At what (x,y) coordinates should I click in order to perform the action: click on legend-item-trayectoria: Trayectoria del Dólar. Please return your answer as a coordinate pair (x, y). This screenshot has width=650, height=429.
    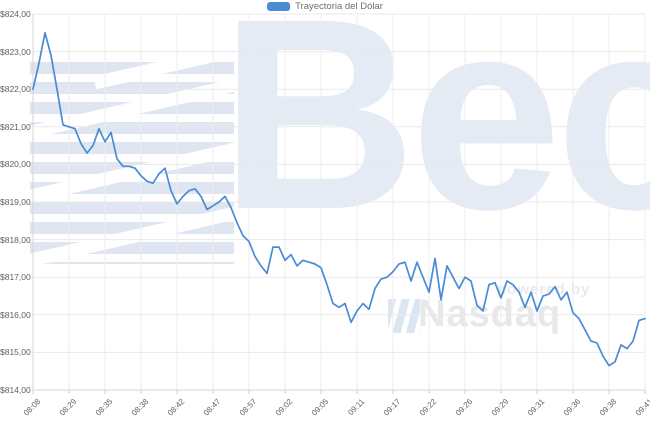
    Looking at the image, I should click on (325, 6).